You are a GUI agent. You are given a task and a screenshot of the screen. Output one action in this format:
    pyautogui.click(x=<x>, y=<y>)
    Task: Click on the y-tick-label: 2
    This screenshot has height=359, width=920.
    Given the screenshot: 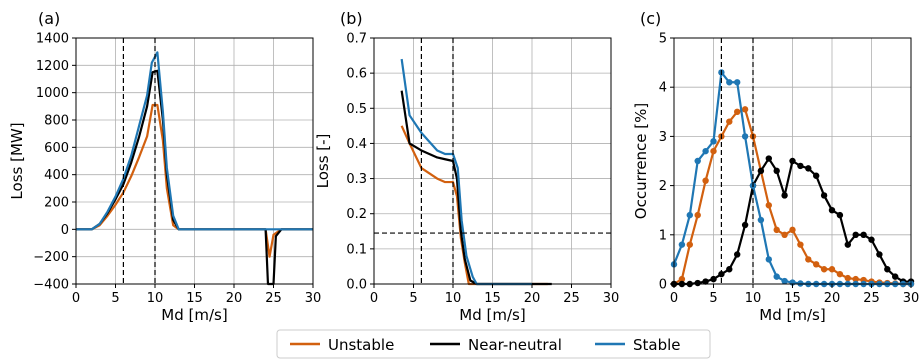 What is the action you would take?
    pyautogui.click(x=663, y=186)
    